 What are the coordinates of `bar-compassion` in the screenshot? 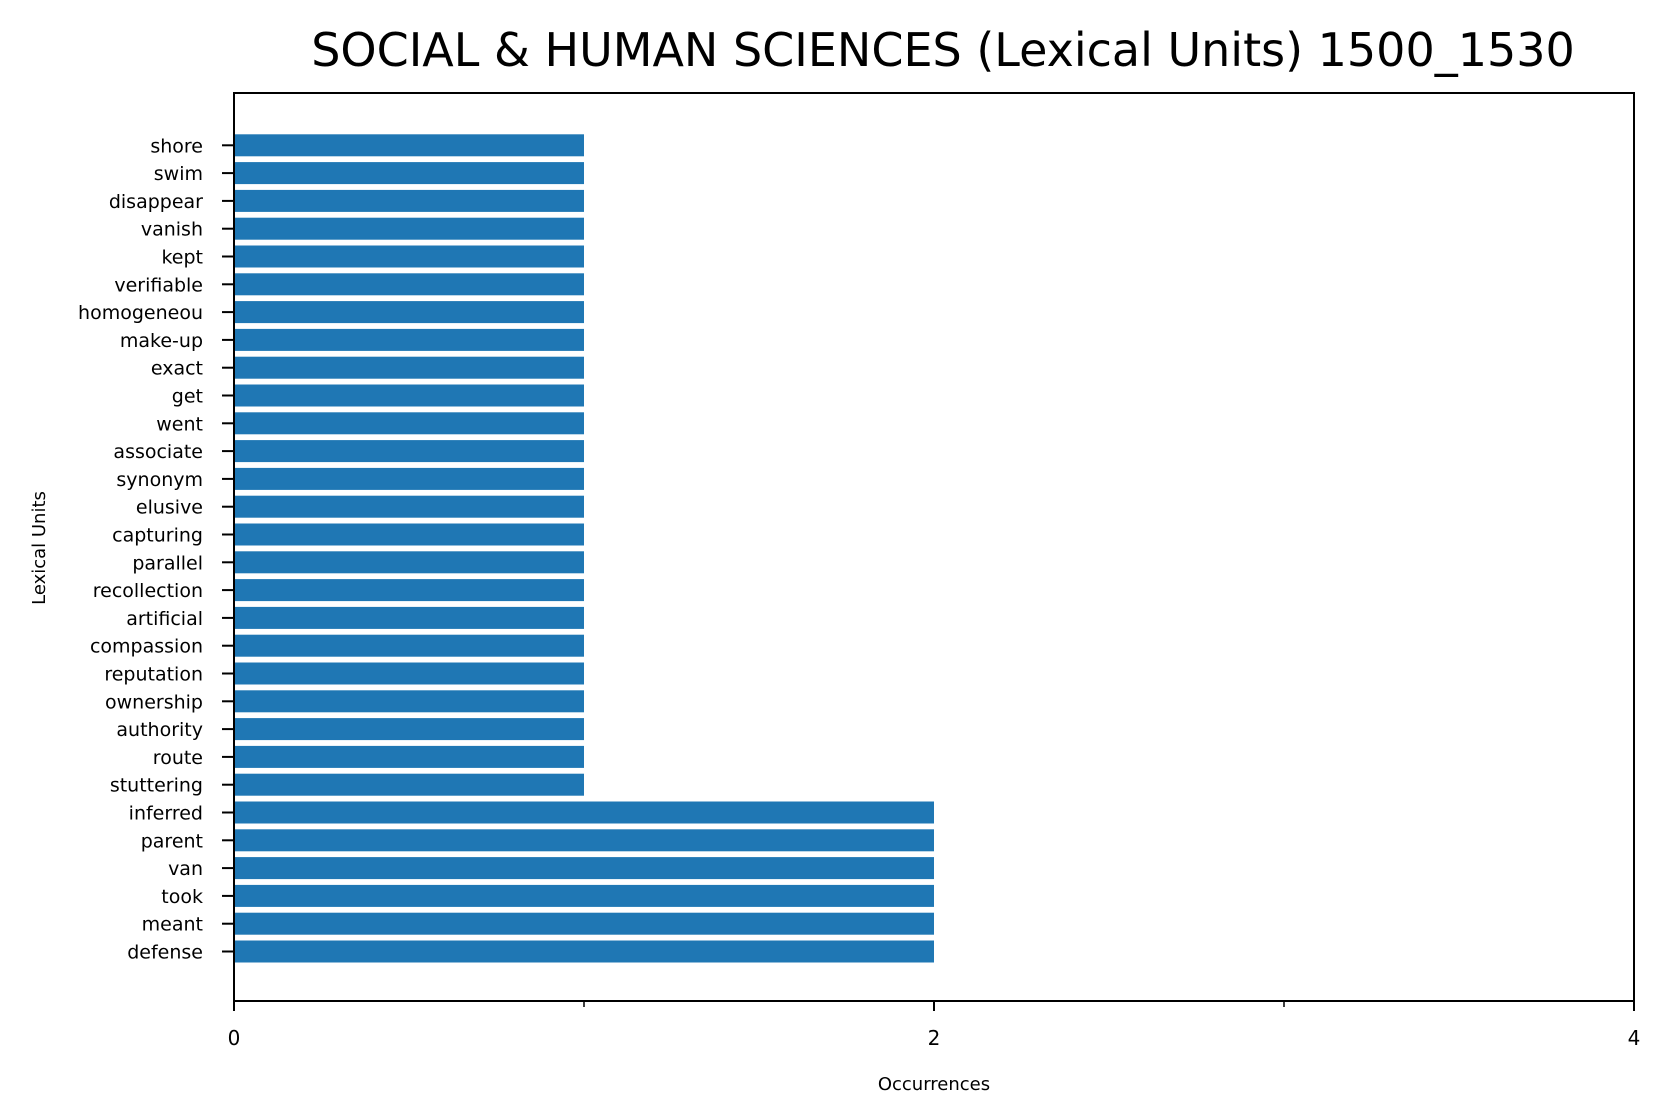 It's located at (409, 645).